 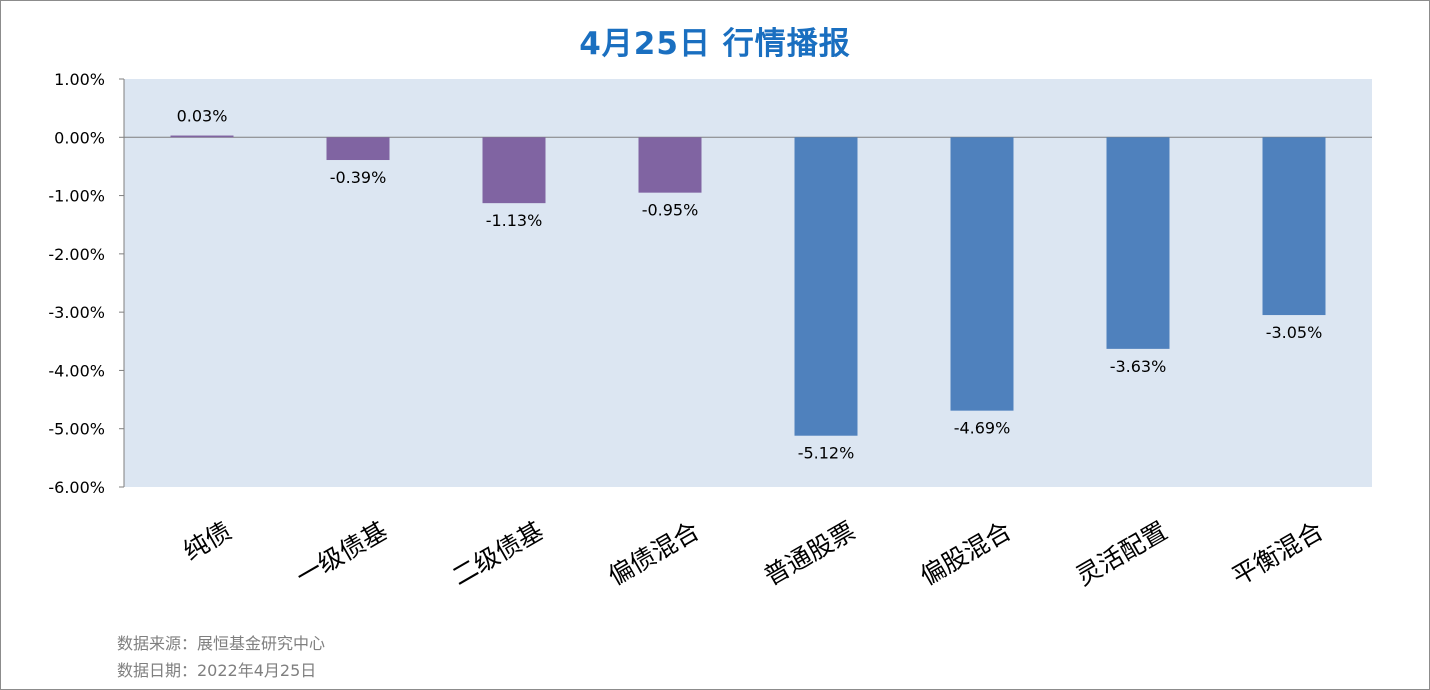 What do you see at coordinates (76, 487) in the screenshot?
I see `y-tick-label: -6.00%` at bounding box center [76, 487].